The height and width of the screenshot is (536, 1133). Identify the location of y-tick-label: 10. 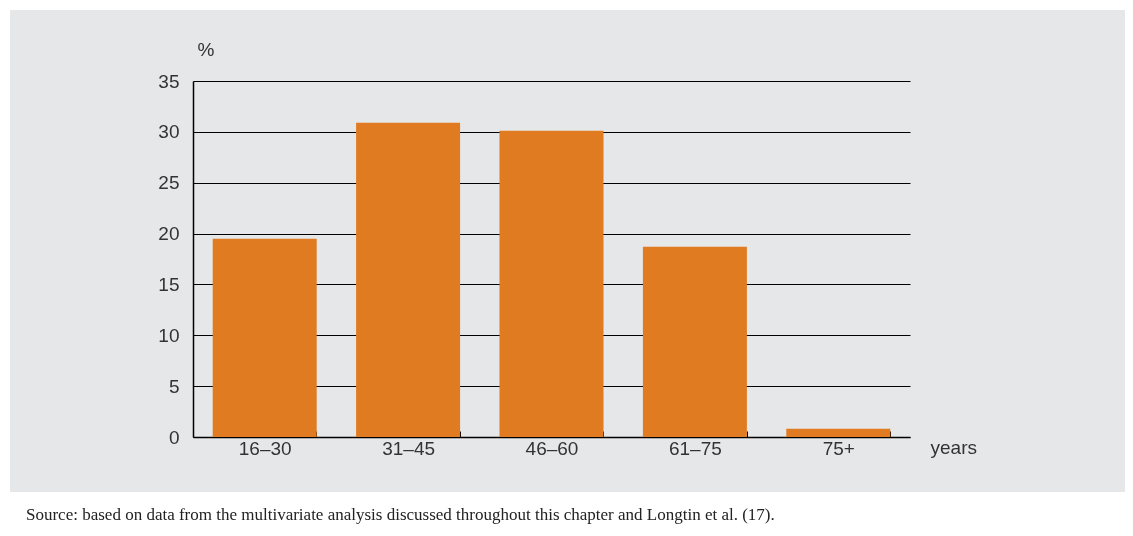
(169, 335).